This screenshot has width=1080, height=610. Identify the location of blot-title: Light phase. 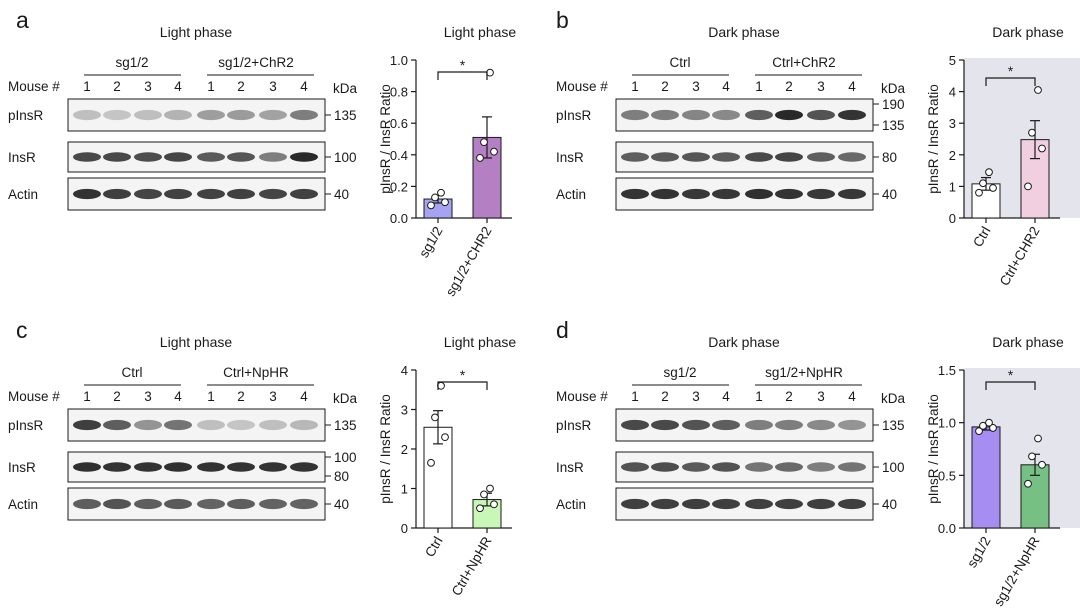
(196, 342).